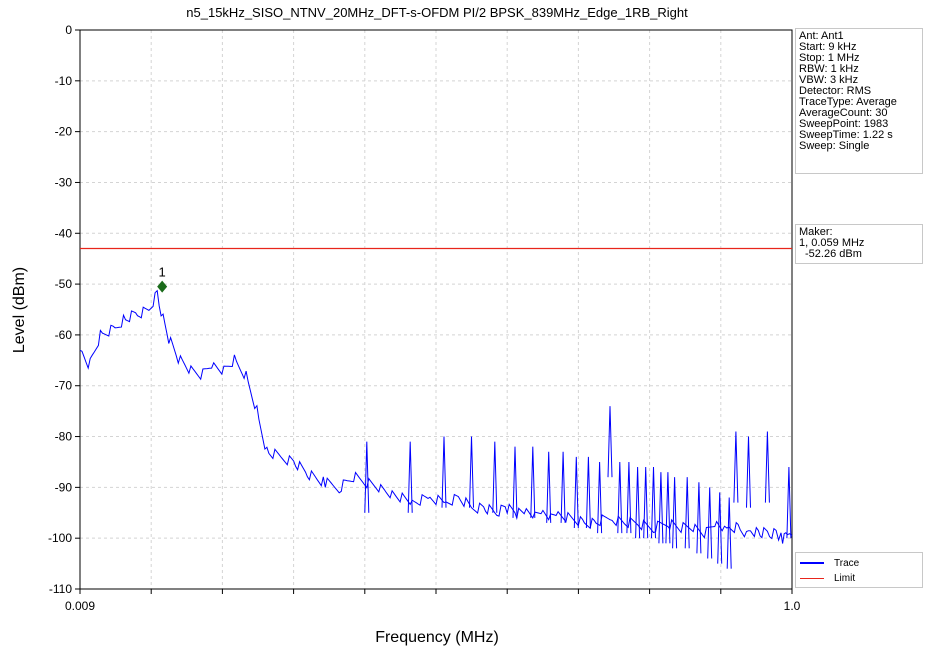  What do you see at coordinates (821, 36) in the screenshot?
I see `info-line: Ant: Ant1` at bounding box center [821, 36].